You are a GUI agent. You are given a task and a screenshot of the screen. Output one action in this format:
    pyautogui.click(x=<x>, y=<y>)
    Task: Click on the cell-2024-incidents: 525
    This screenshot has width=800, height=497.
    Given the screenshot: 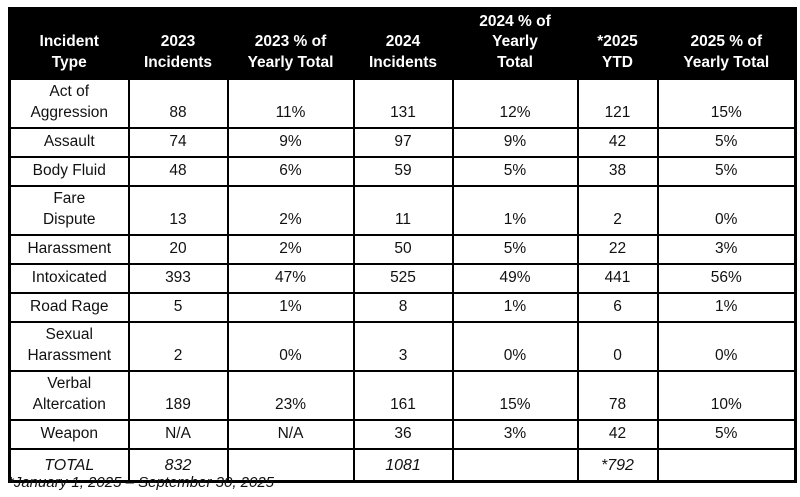 What is the action you would take?
    pyautogui.click(x=403, y=279)
    